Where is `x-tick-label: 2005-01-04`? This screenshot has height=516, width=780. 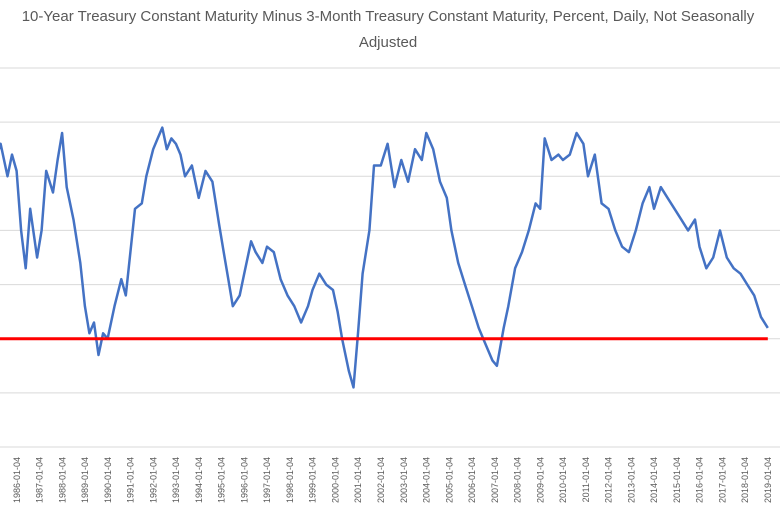 x-tick-label: 2005-01-04 is located at coordinates (449, 480).